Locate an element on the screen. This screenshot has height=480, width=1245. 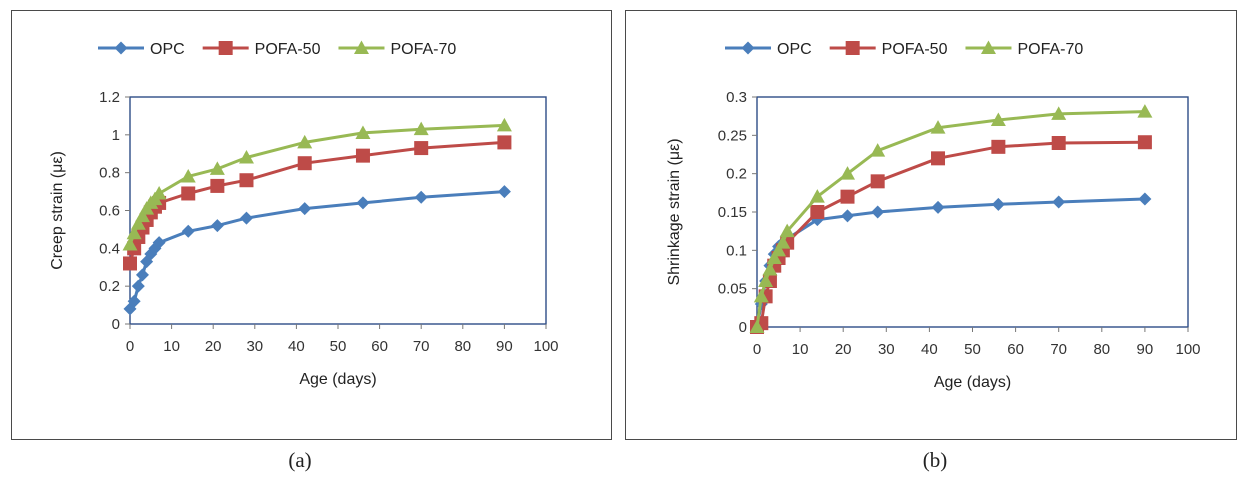
chart-creep-strain-x-axis-title: Age (days) is located at coordinates (337, 379).